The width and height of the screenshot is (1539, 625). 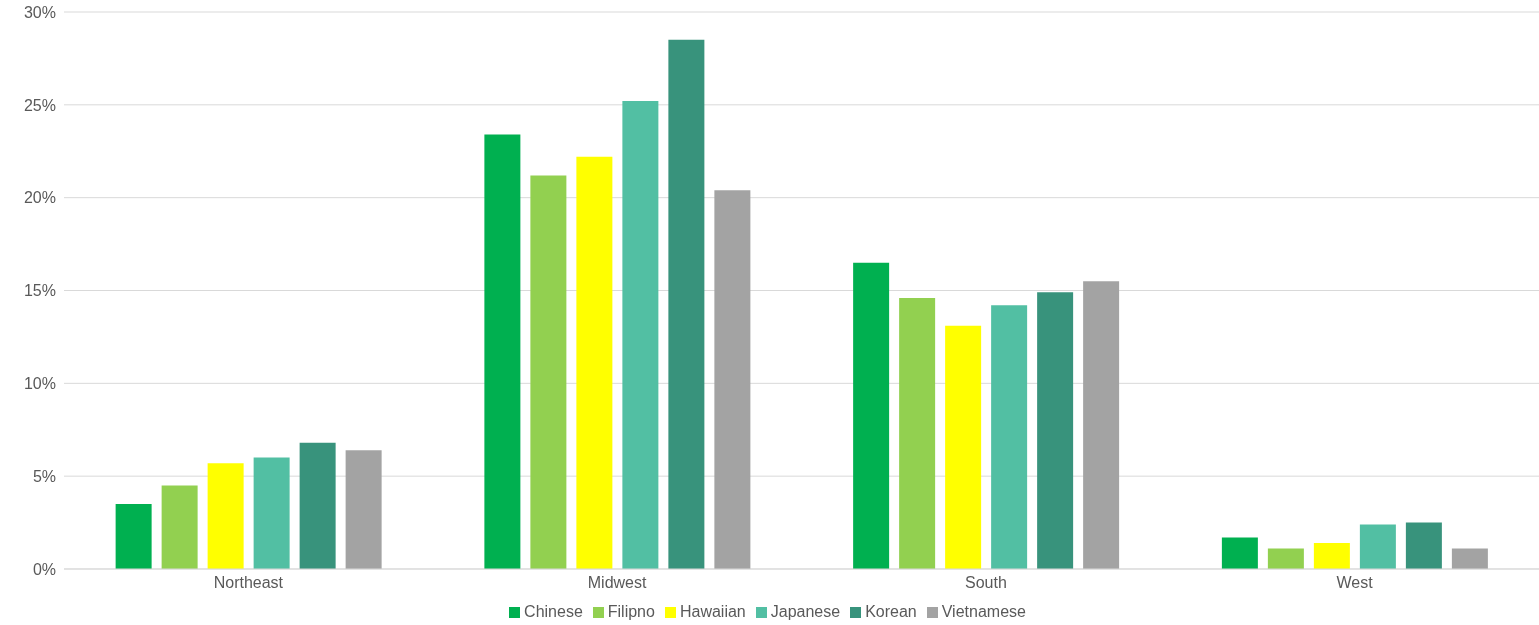 I want to click on legend-label: Filipno, so click(x=631, y=611).